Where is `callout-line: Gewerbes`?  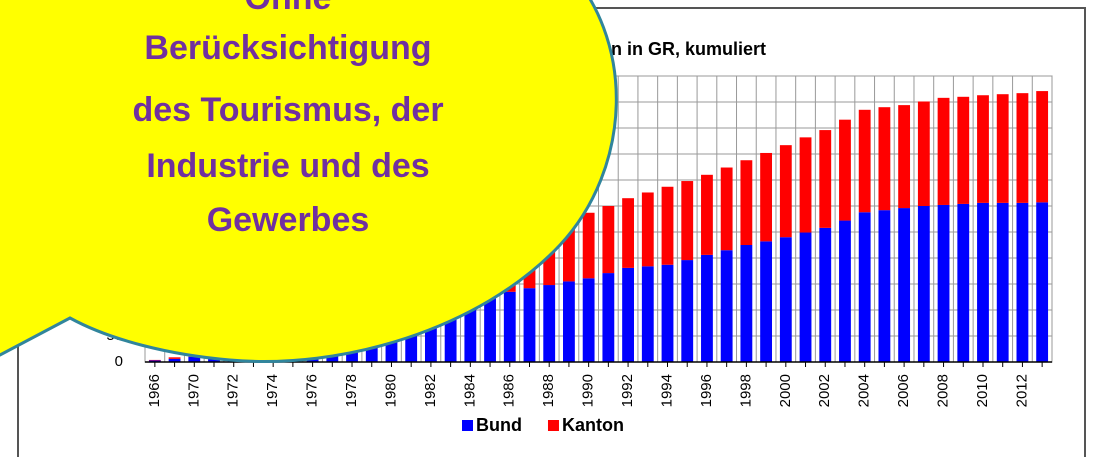
callout-line: Gewerbes is located at coordinates (288, 220).